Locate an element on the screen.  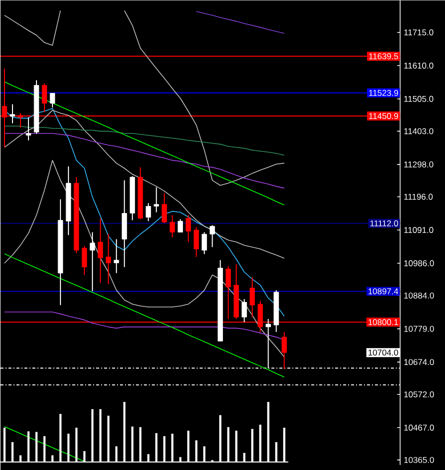
ref-line-label: 11523.9 is located at coordinates (383, 93).